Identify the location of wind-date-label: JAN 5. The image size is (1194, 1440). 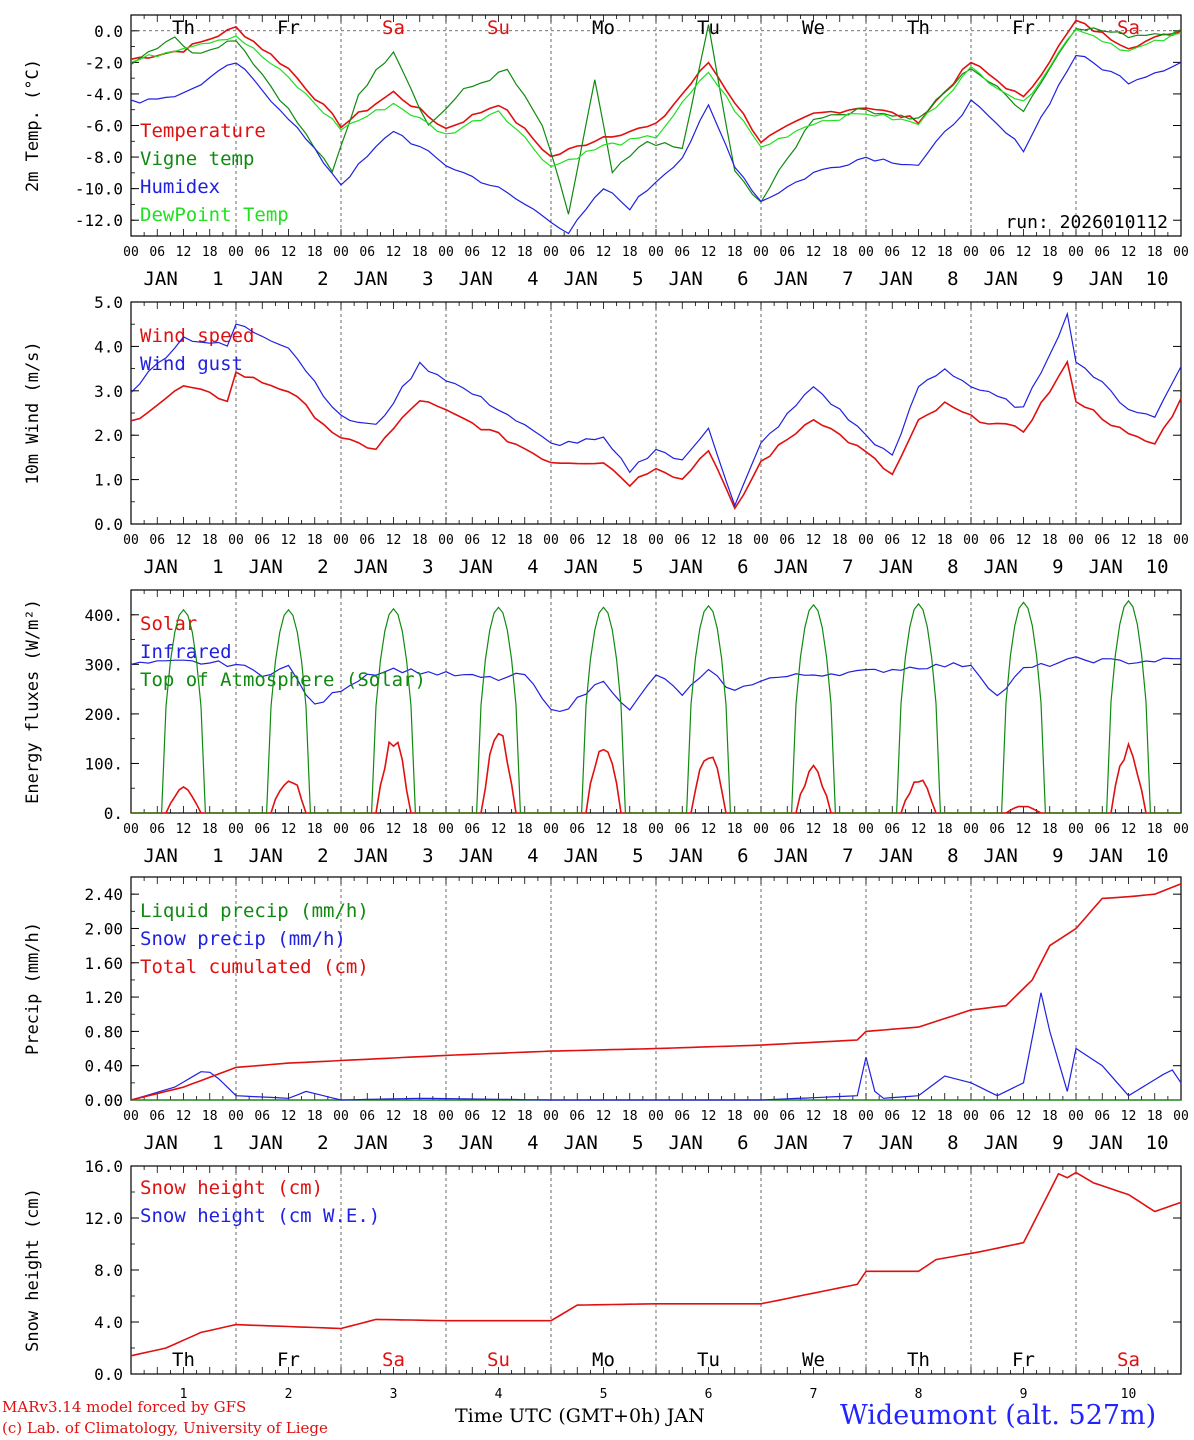
(603, 567).